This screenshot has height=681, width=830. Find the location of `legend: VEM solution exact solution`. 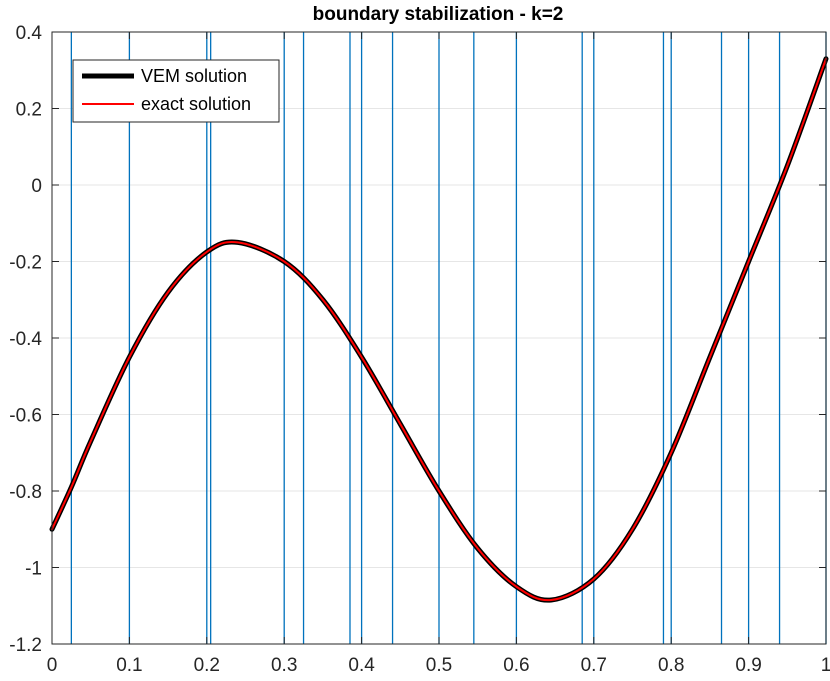

legend: VEM solution exact solution is located at coordinates (176, 91).